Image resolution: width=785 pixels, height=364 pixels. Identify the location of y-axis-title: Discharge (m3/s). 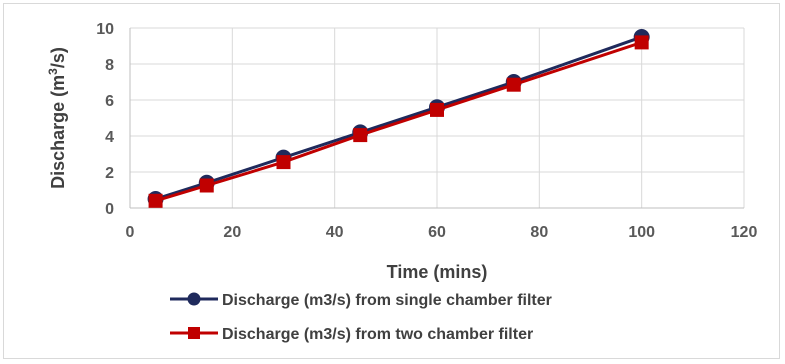
(57, 118).